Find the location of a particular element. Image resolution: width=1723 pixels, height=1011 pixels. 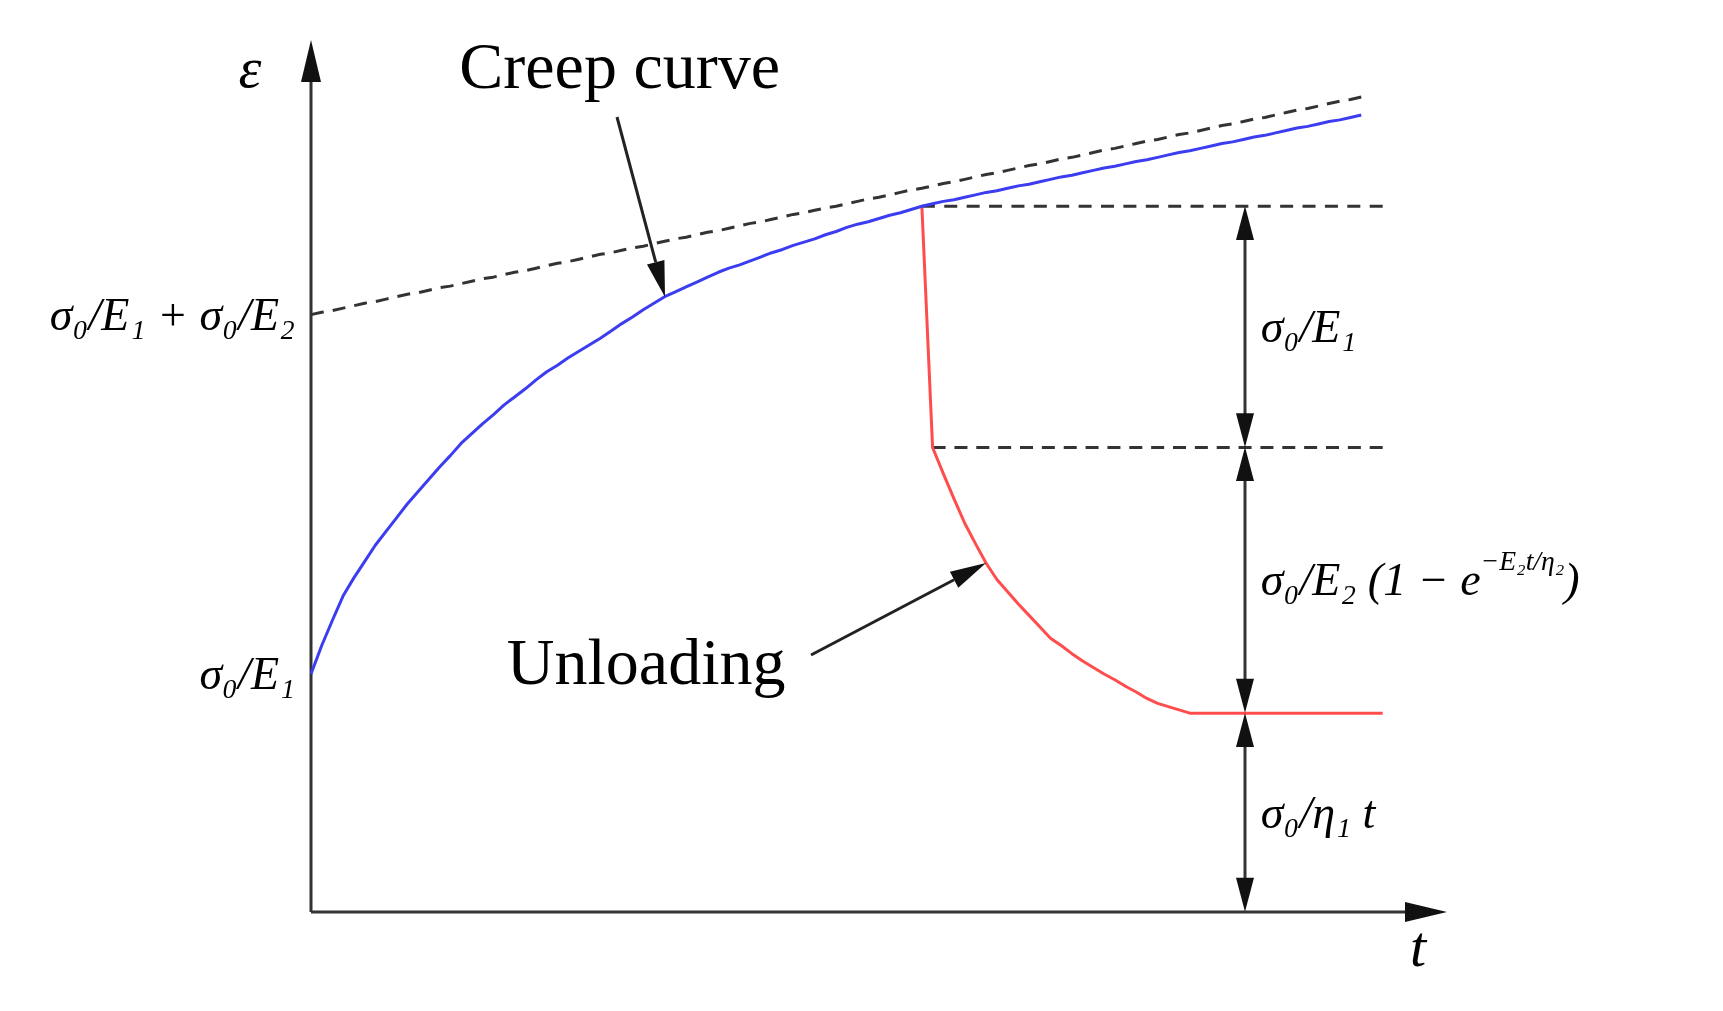

text: σ₀/E₁ + σ₀/E₂ is located at coordinates (172, 314).